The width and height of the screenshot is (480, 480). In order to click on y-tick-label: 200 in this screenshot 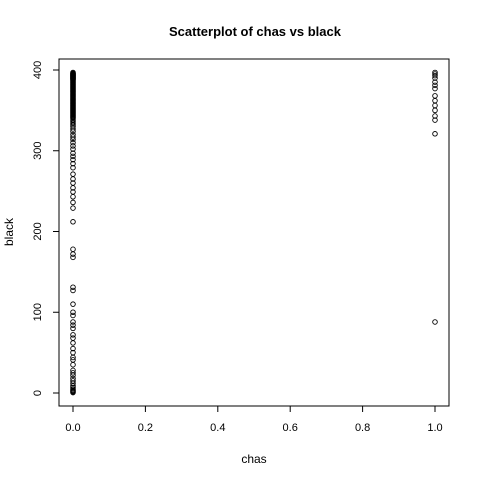, I will do `click(38, 231)`.